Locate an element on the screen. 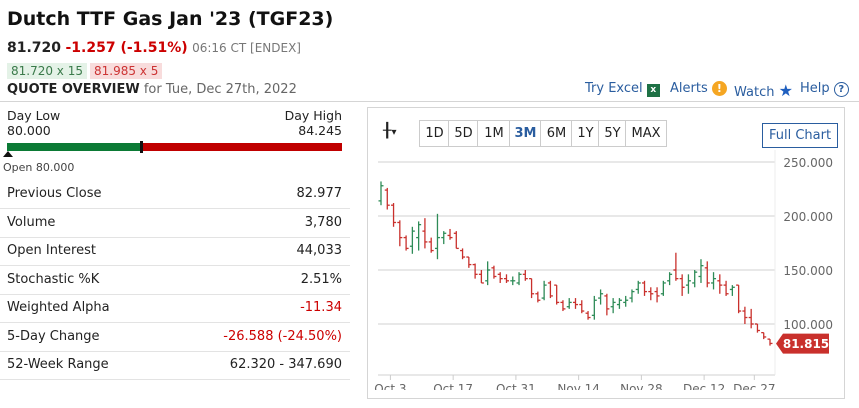  price-change: -1.257 (-1.51%) is located at coordinates (126, 48).